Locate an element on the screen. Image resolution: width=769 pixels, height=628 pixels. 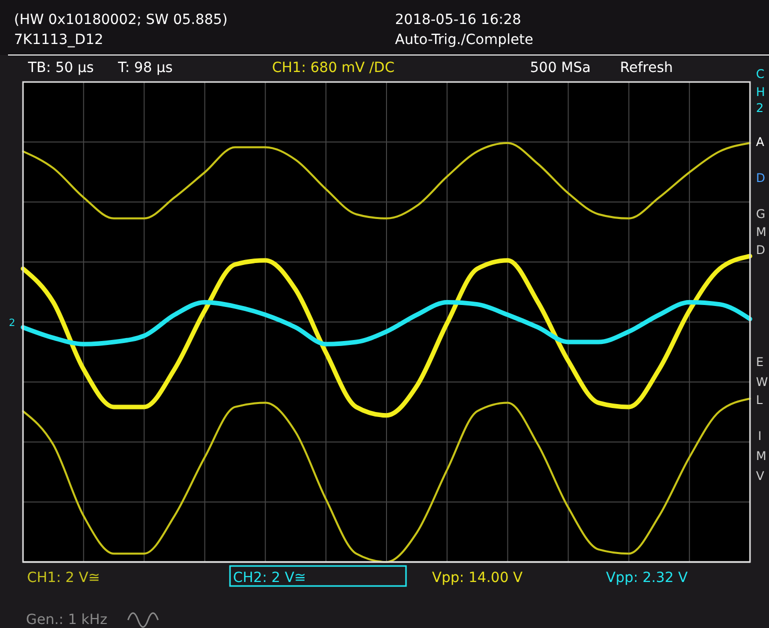
chart-subtitle: 7K1113_D12 is located at coordinates (59, 40).